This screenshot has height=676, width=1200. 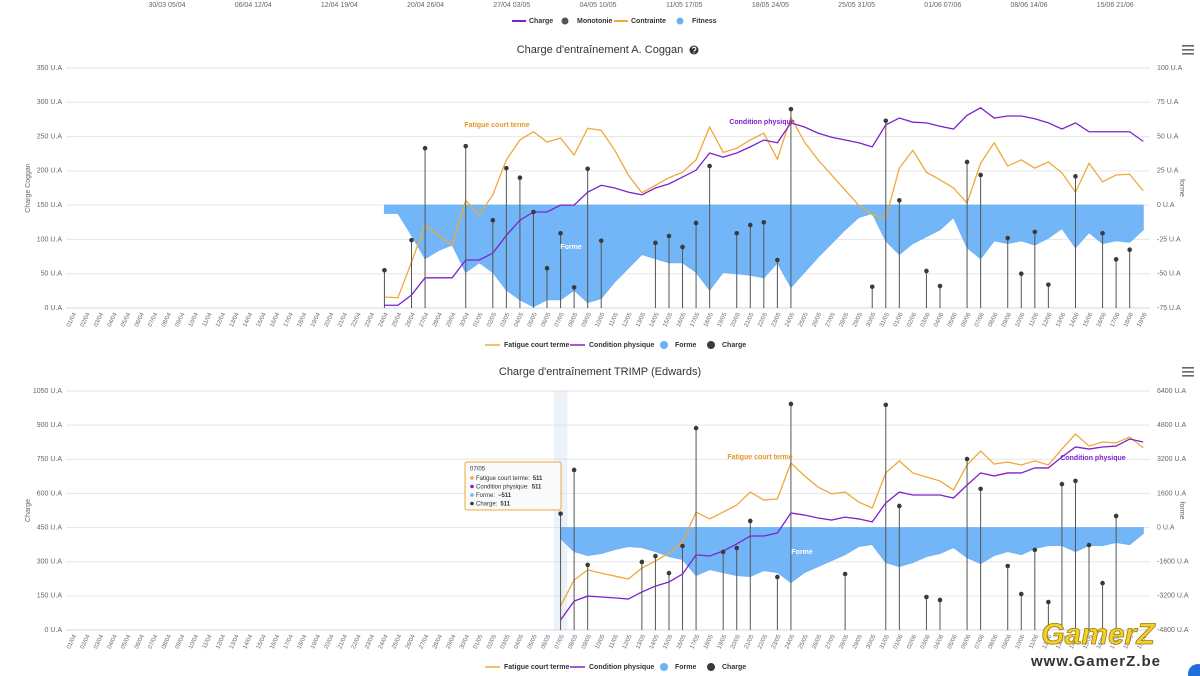 I want to click on help-glyph, so click(x=694, y=49).